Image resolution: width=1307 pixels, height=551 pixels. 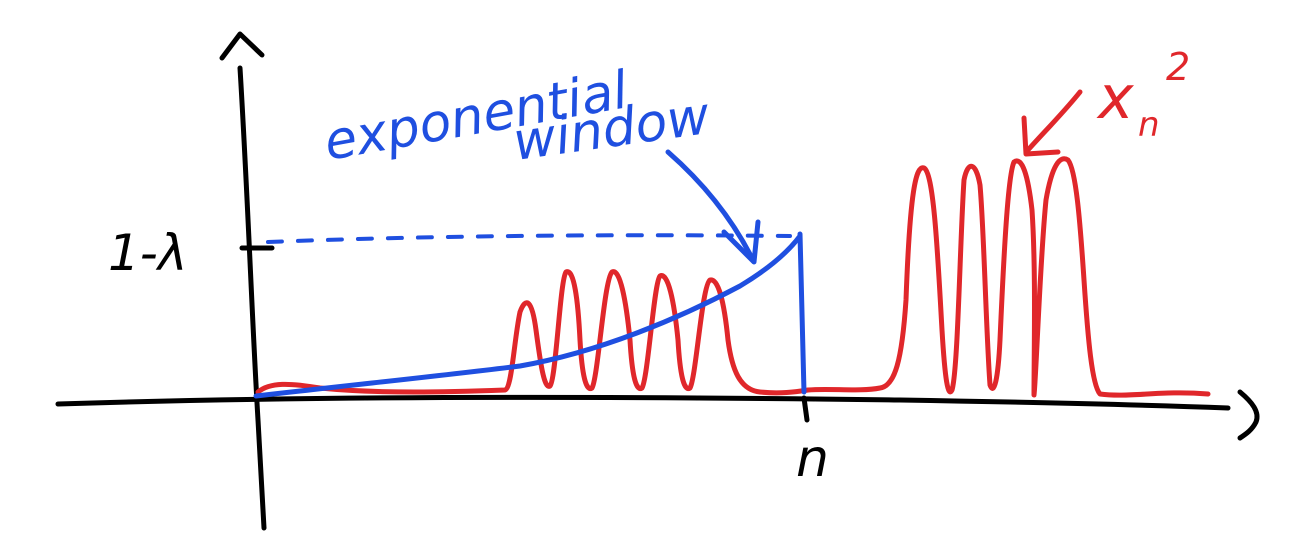 What do you see at coordinates (643, 402) in the screenshot?
I see `x-axis` at bounding box center [643, 402].